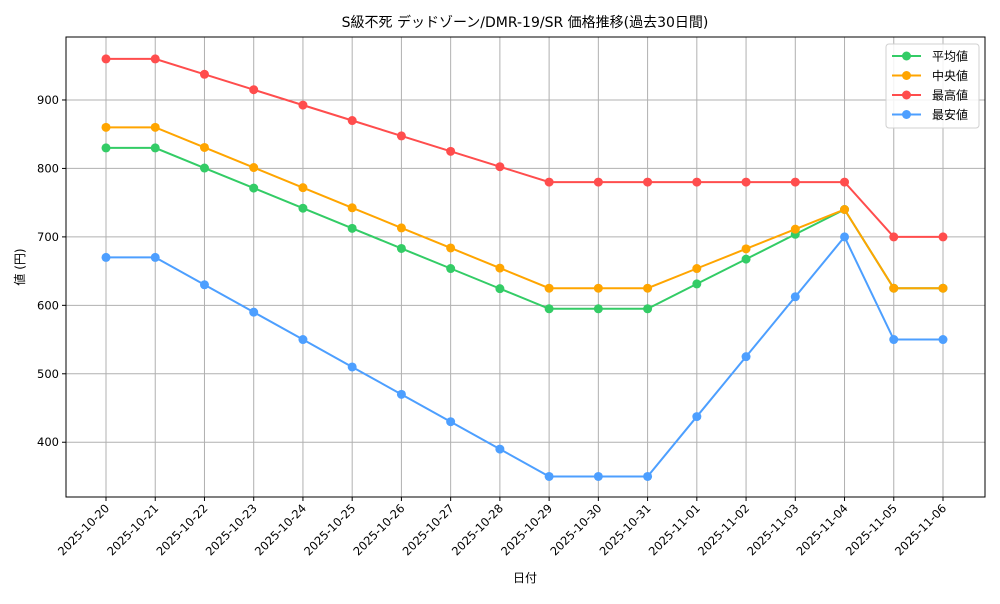 The width and height of the screenshot is (1000, 604). What do you see at coordinates (920, 529) in the screenshot?
I see `x-tick-label: 2025-11-06` at bounding box center [920, 529].